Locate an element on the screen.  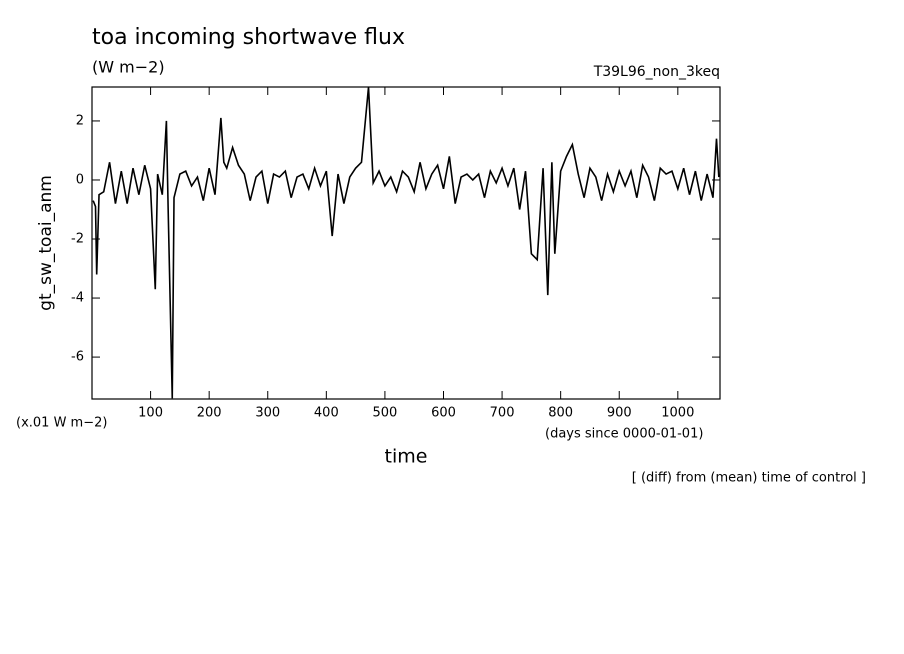
x-tick-label: 300 is located at coordinates (267, 413).